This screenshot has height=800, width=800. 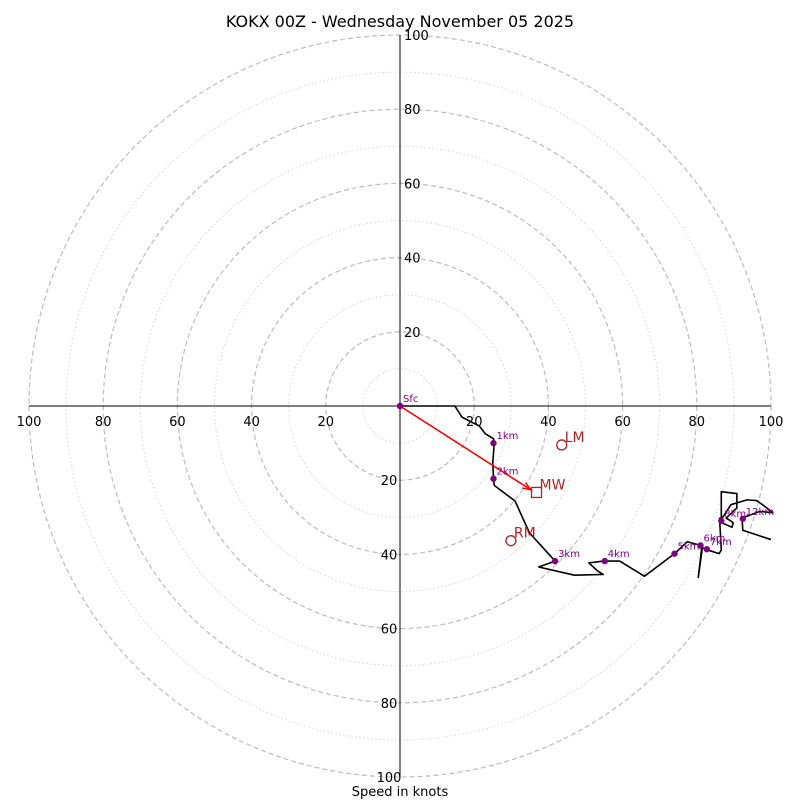 I want to click on tick-label-bottom: 80, so click(x=389, y=704).